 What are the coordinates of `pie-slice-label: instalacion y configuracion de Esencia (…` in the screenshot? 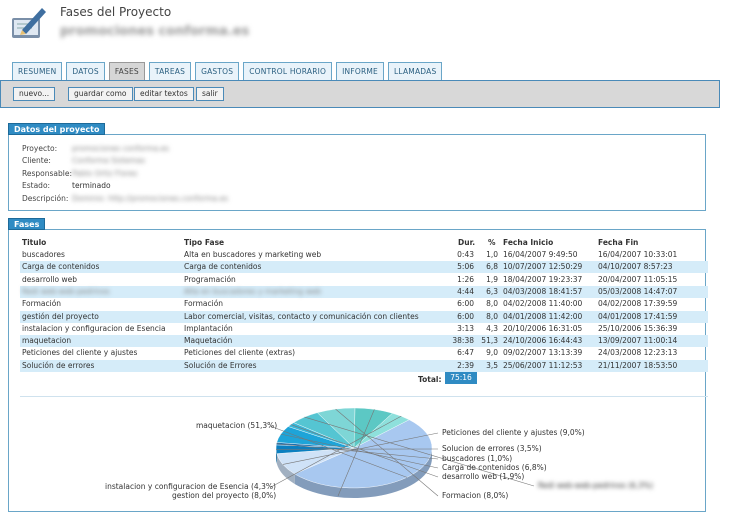 It's located at (190, 486).